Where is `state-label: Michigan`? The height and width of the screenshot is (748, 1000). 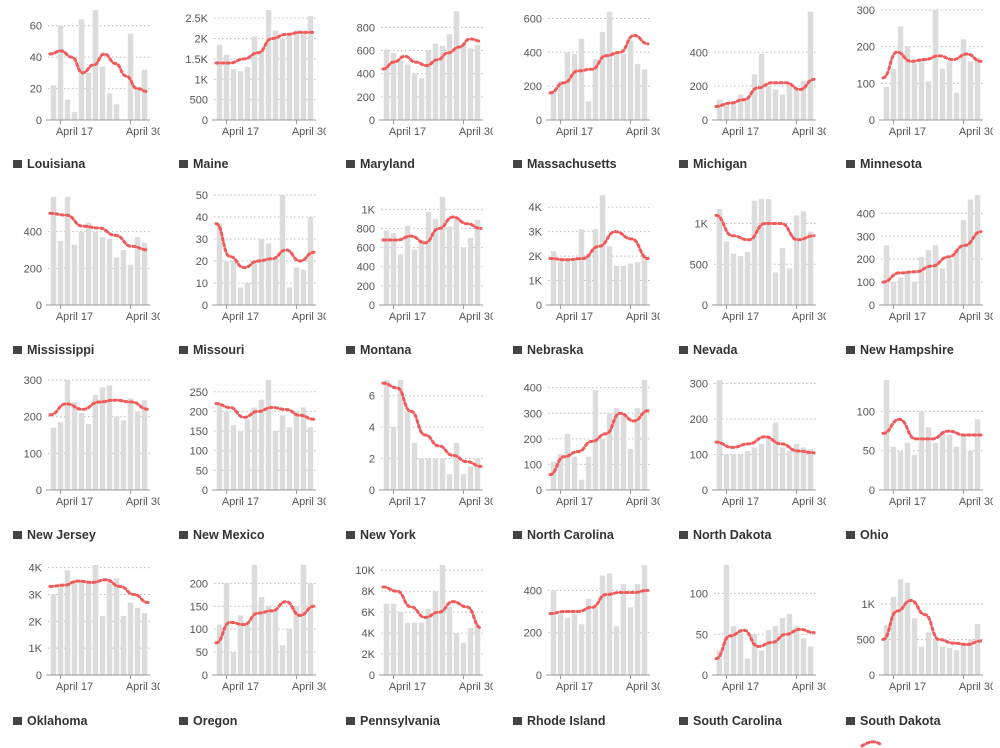
state-label: Michigan is located at coordinates (713, 164).